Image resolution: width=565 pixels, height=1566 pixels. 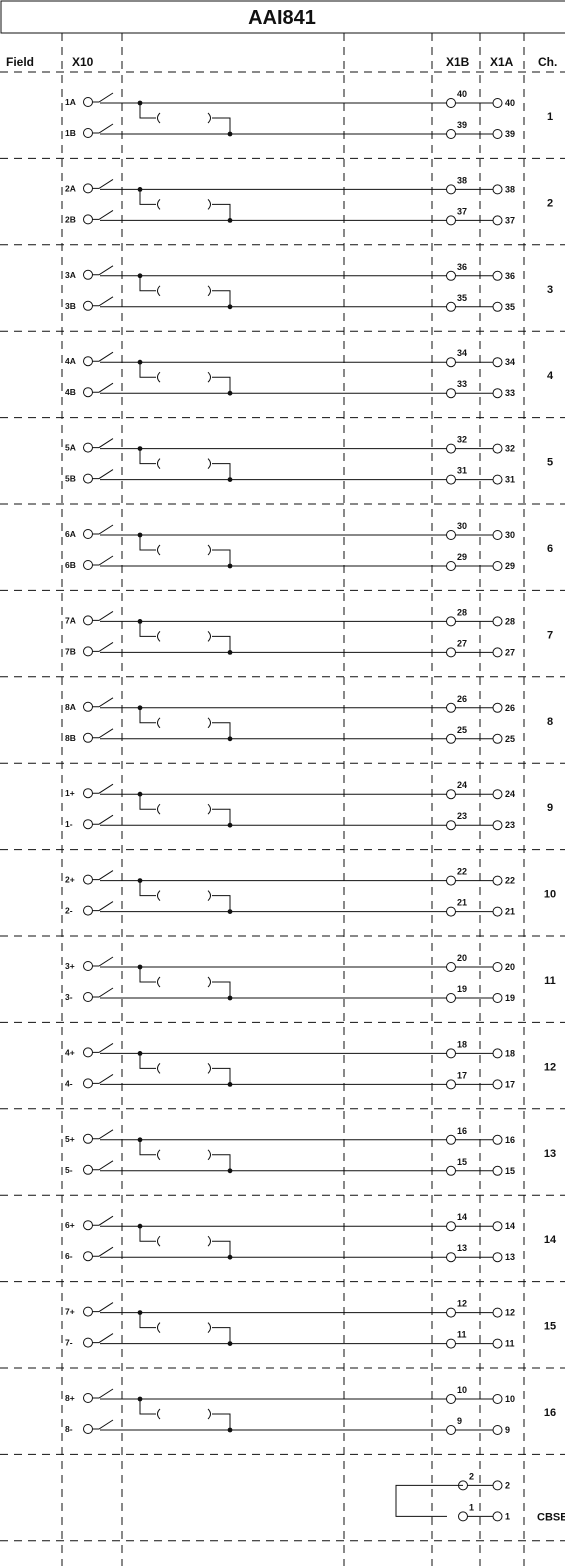 I want to click on x1a-terminal-number: 28, so click(x=510, y=621).